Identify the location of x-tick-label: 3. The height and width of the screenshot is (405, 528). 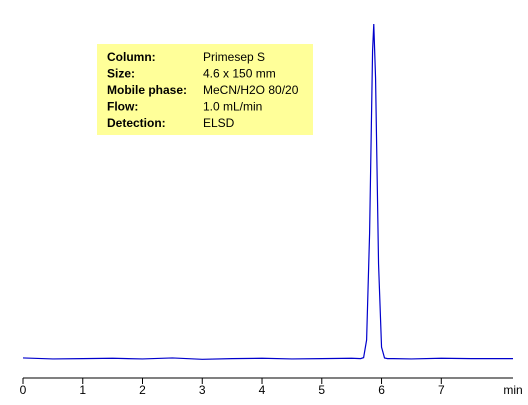
(202, 390).